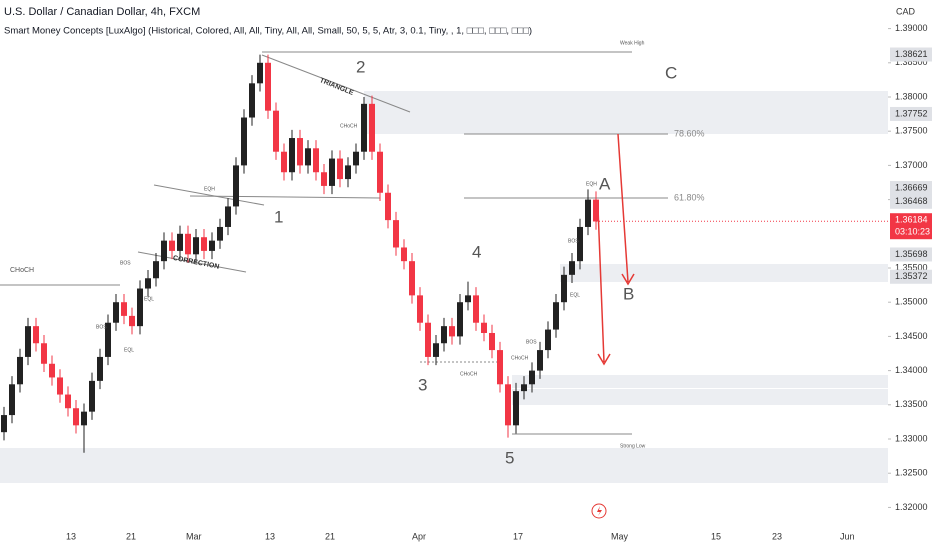  Describe the element at coordinates (194, 536) in the screenshot. I see `x-tick-label: Mar` at that location.